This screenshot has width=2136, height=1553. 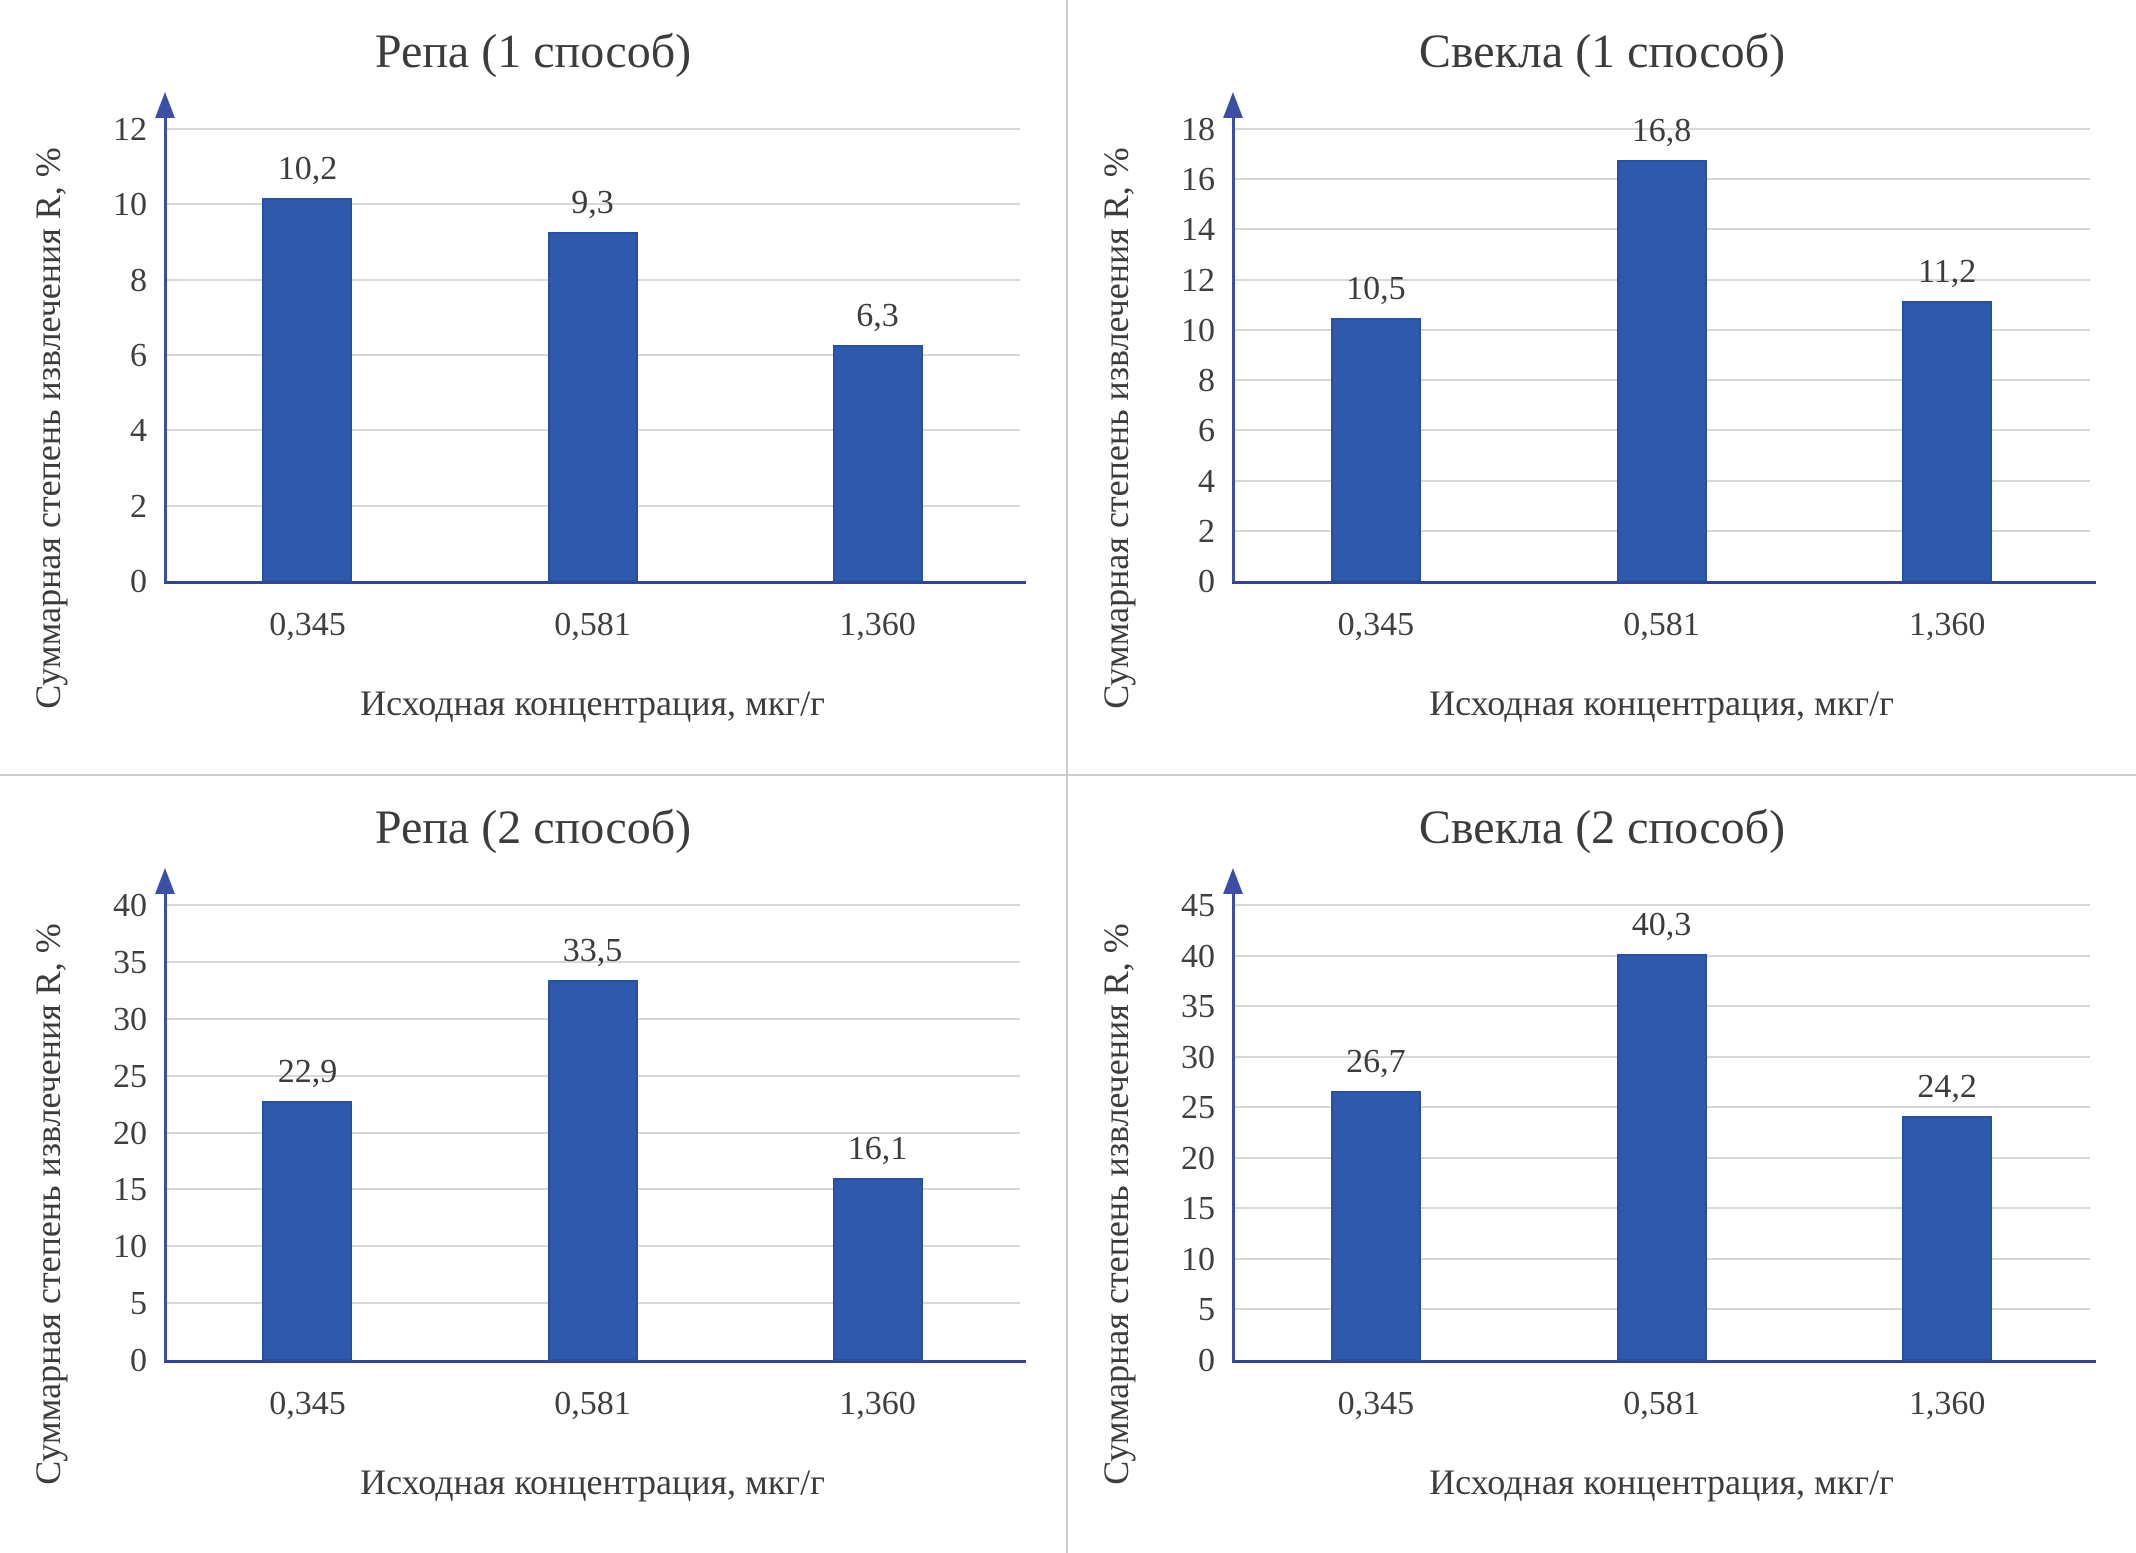 I want to click on y-tick-label: 2, so click(x=1206, y=531).